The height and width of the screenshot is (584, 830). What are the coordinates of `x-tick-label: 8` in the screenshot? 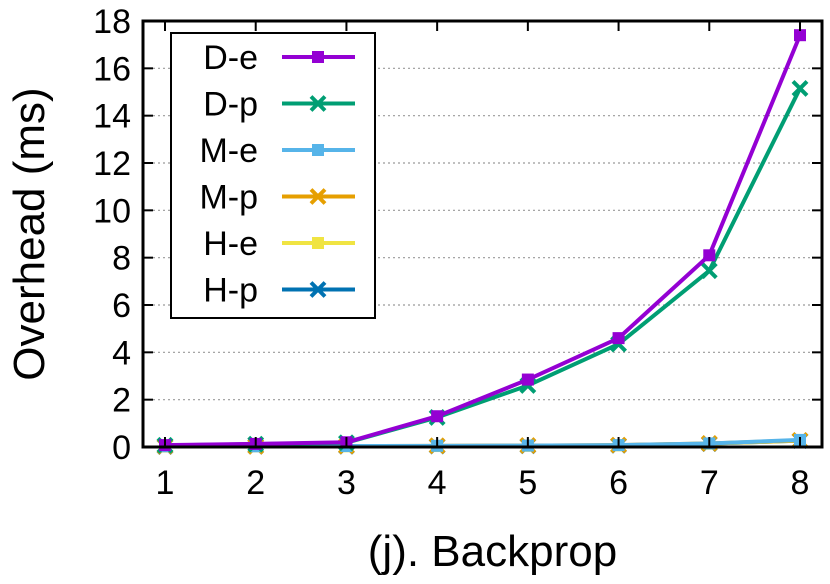 It's located at (800, 483).